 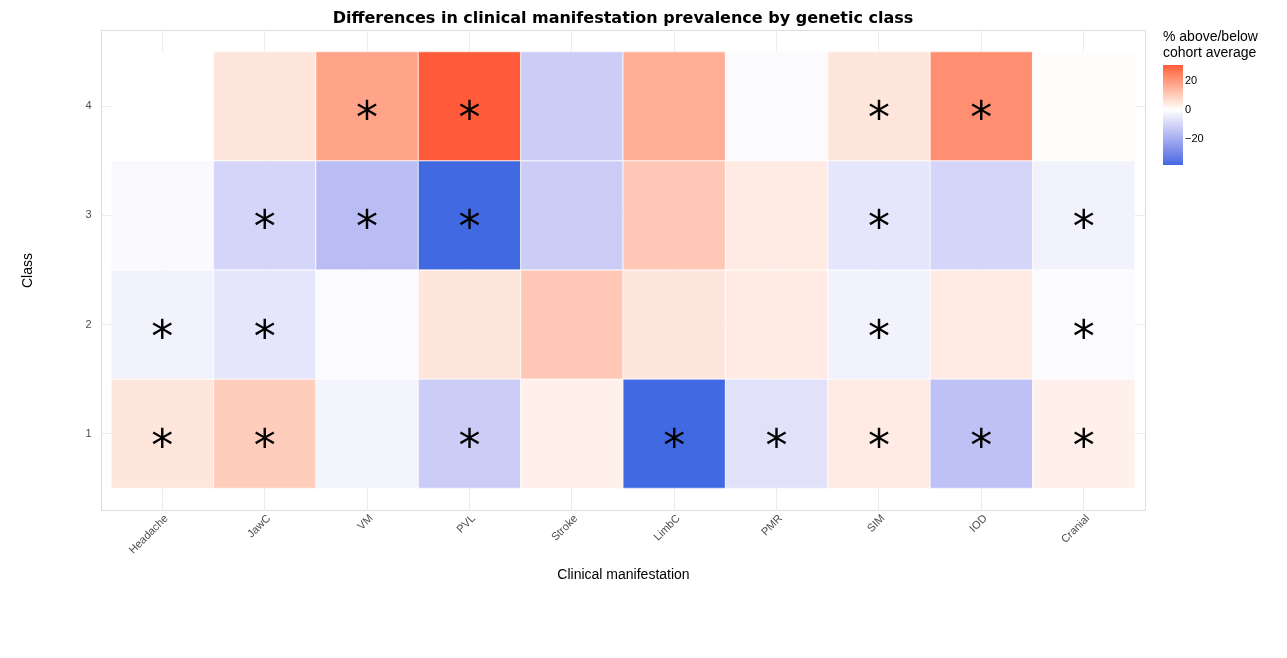 I want to click on color-bar-label: −20, so click(x=1194, y=137).